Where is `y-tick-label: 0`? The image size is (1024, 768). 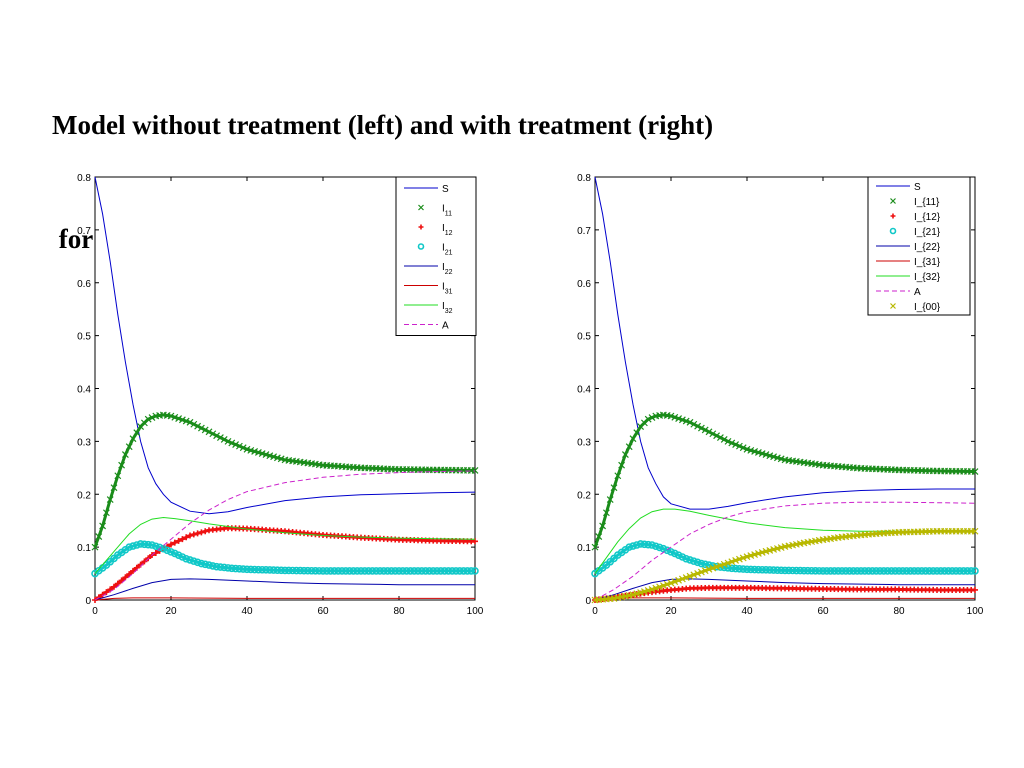
y-tick-label: 0 is located at coordinates (88, 601).